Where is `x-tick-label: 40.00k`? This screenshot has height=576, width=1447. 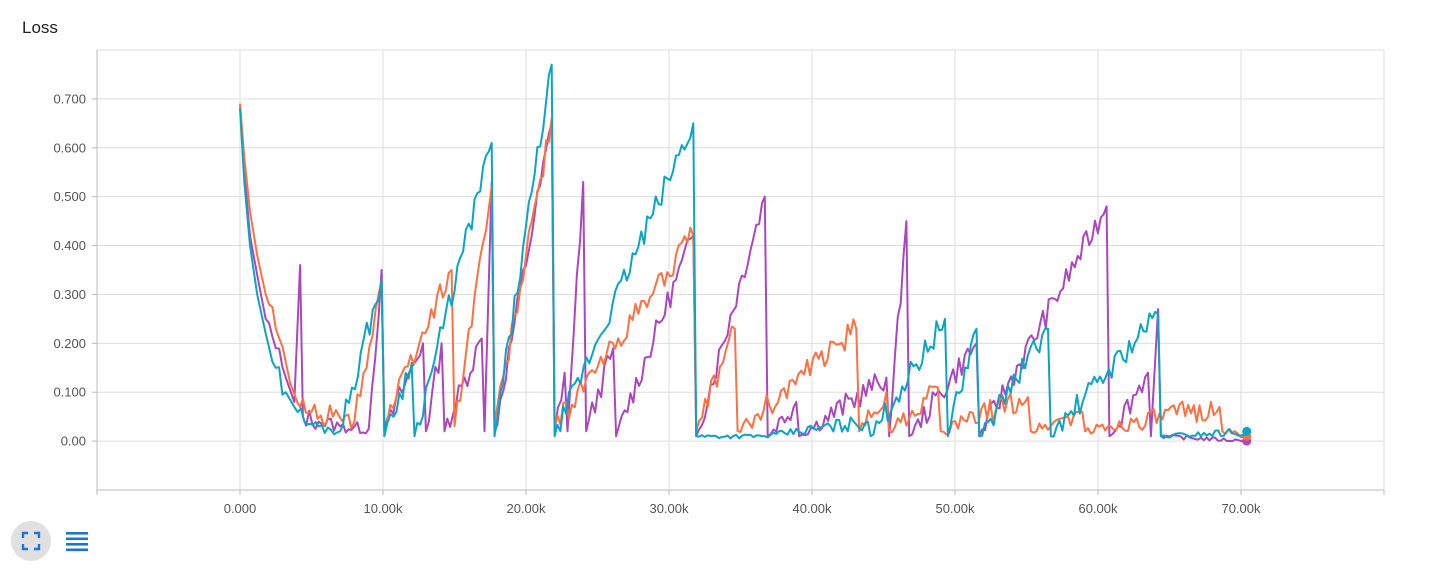
x-tick-label: 40.00k is located at coordinates (812, 508).